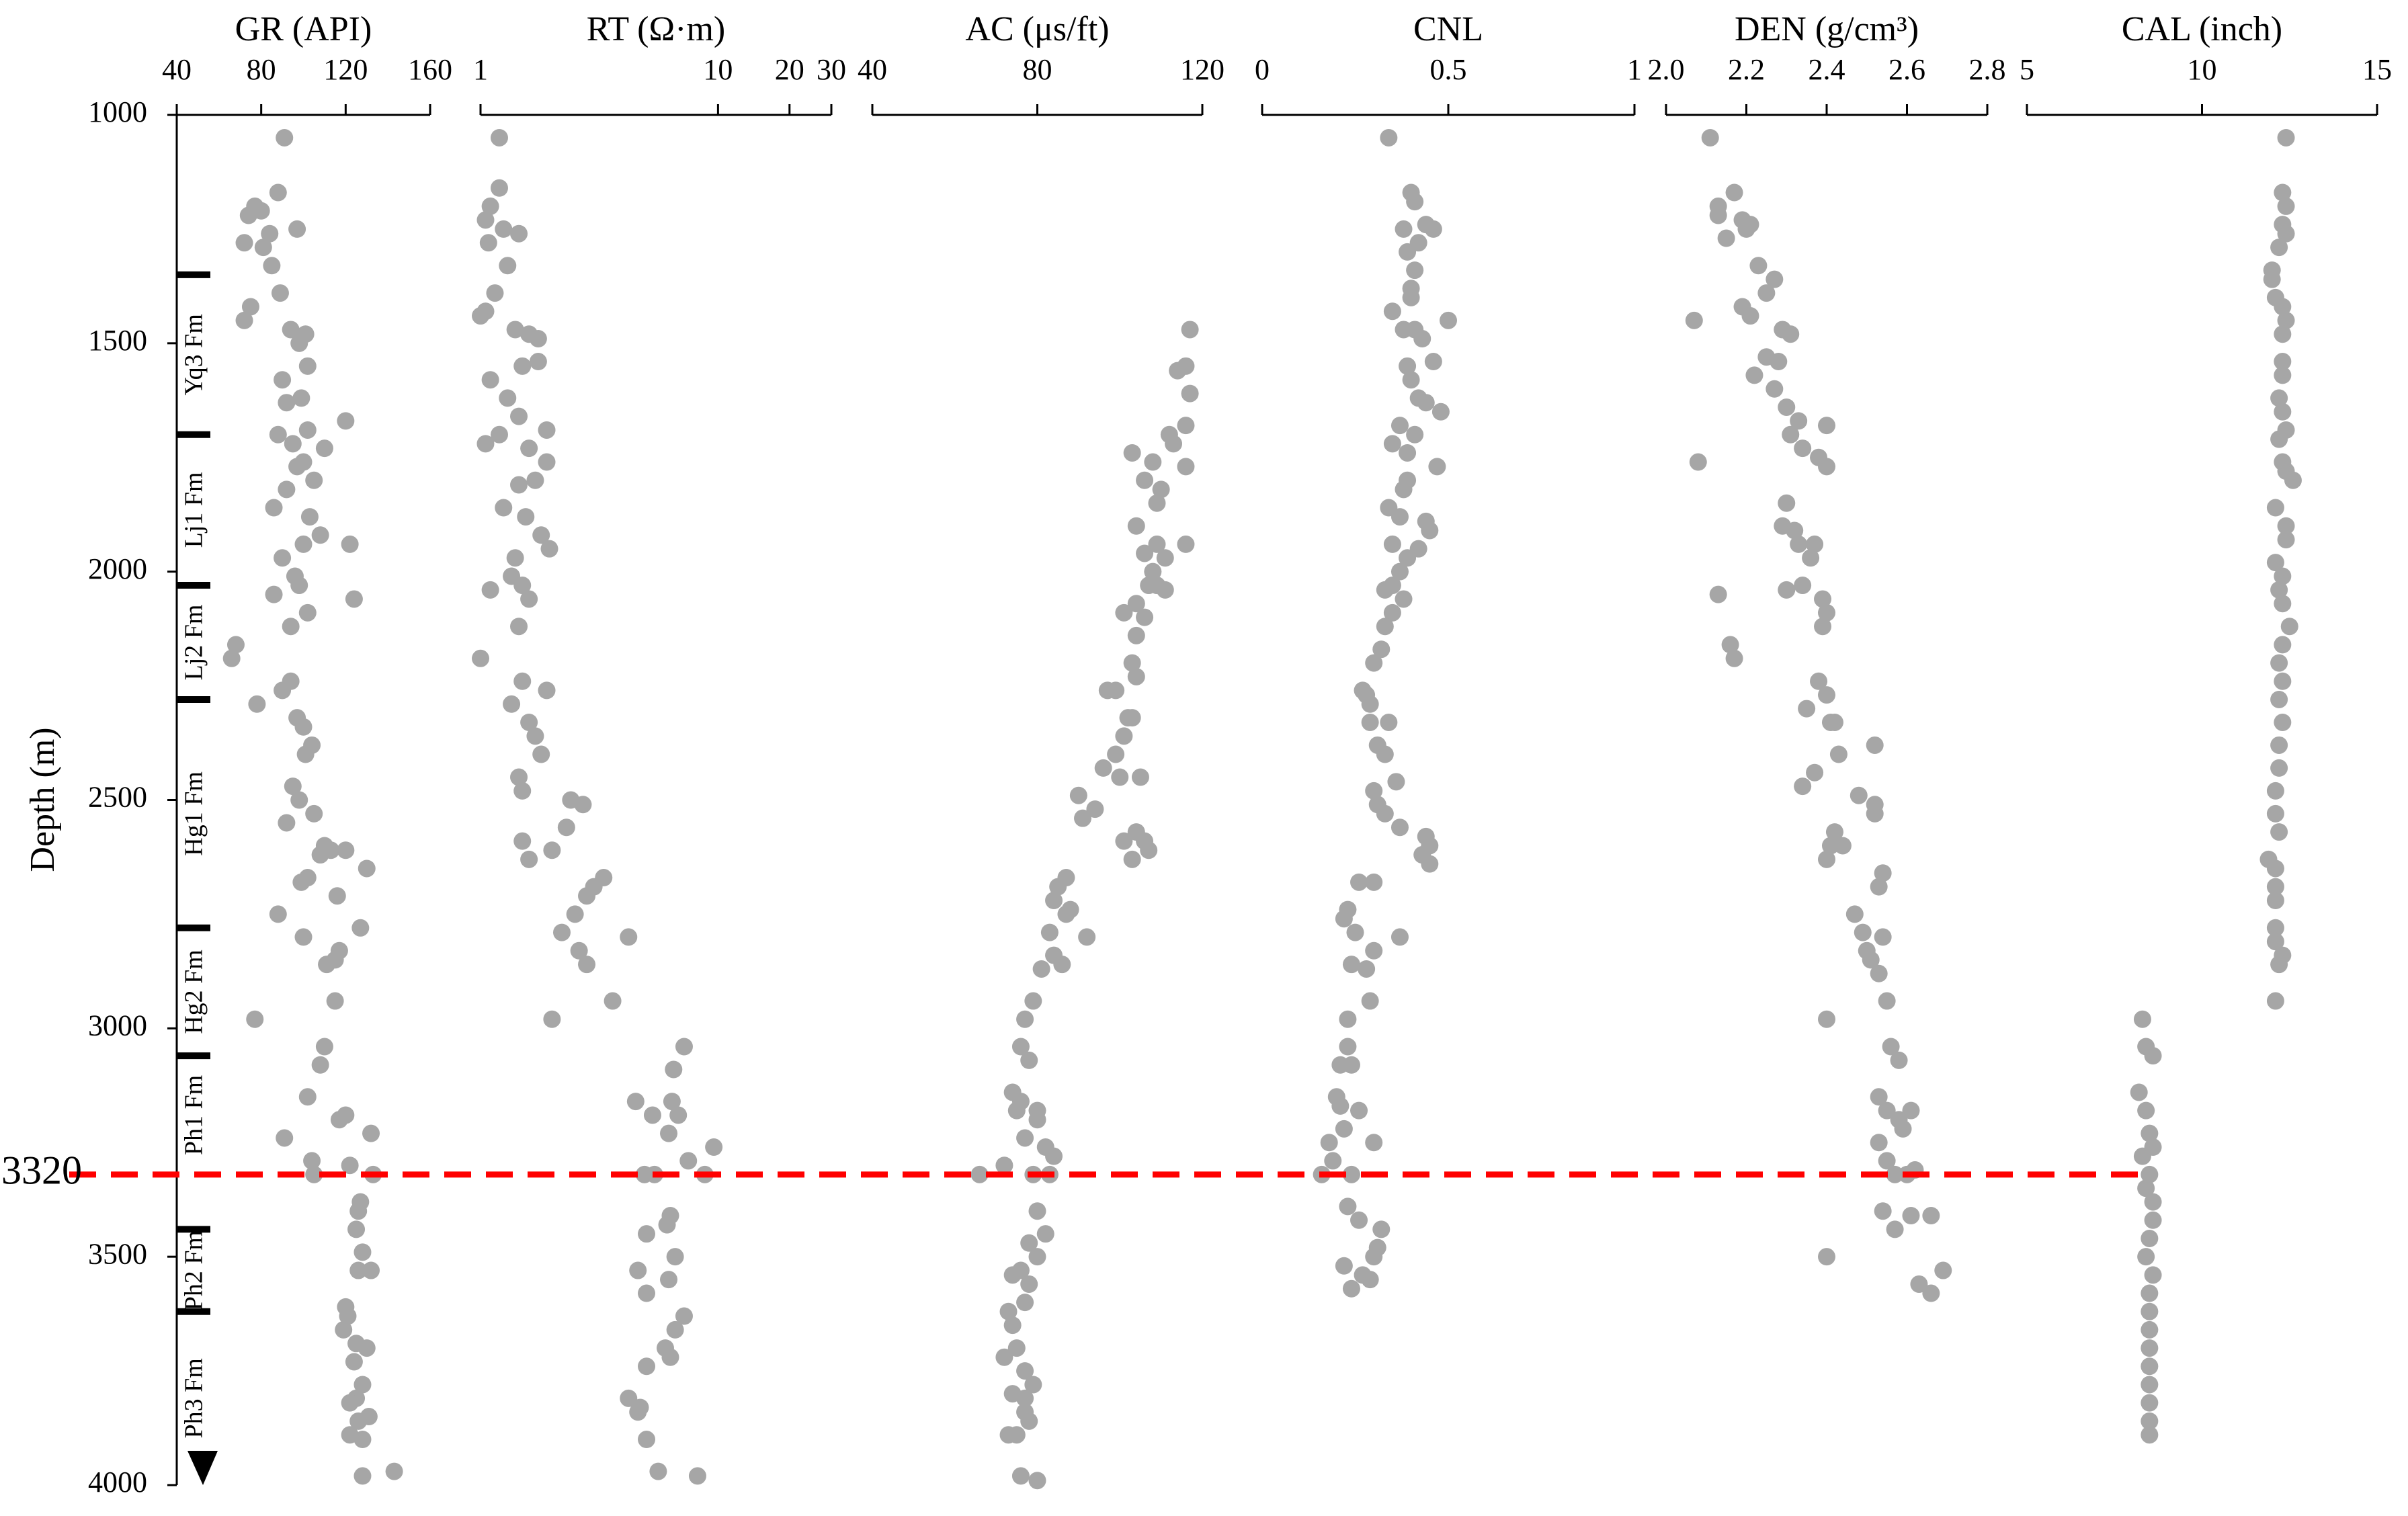  I want to click on bottom-arrow, so click(203, 1468).